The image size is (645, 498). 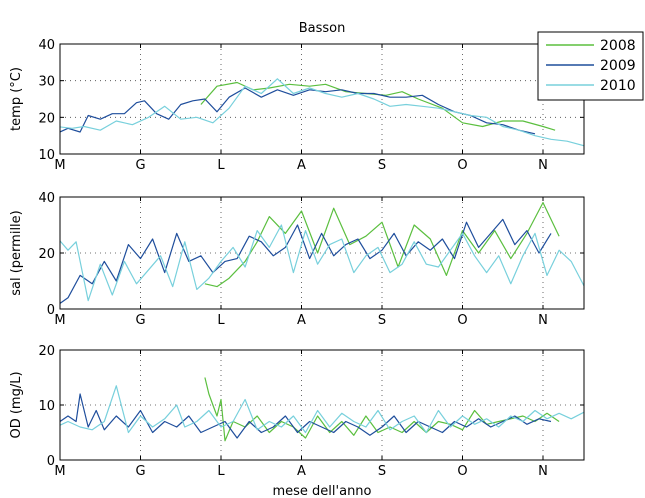 I want to click on legend-box, so click(x=590, y=66).